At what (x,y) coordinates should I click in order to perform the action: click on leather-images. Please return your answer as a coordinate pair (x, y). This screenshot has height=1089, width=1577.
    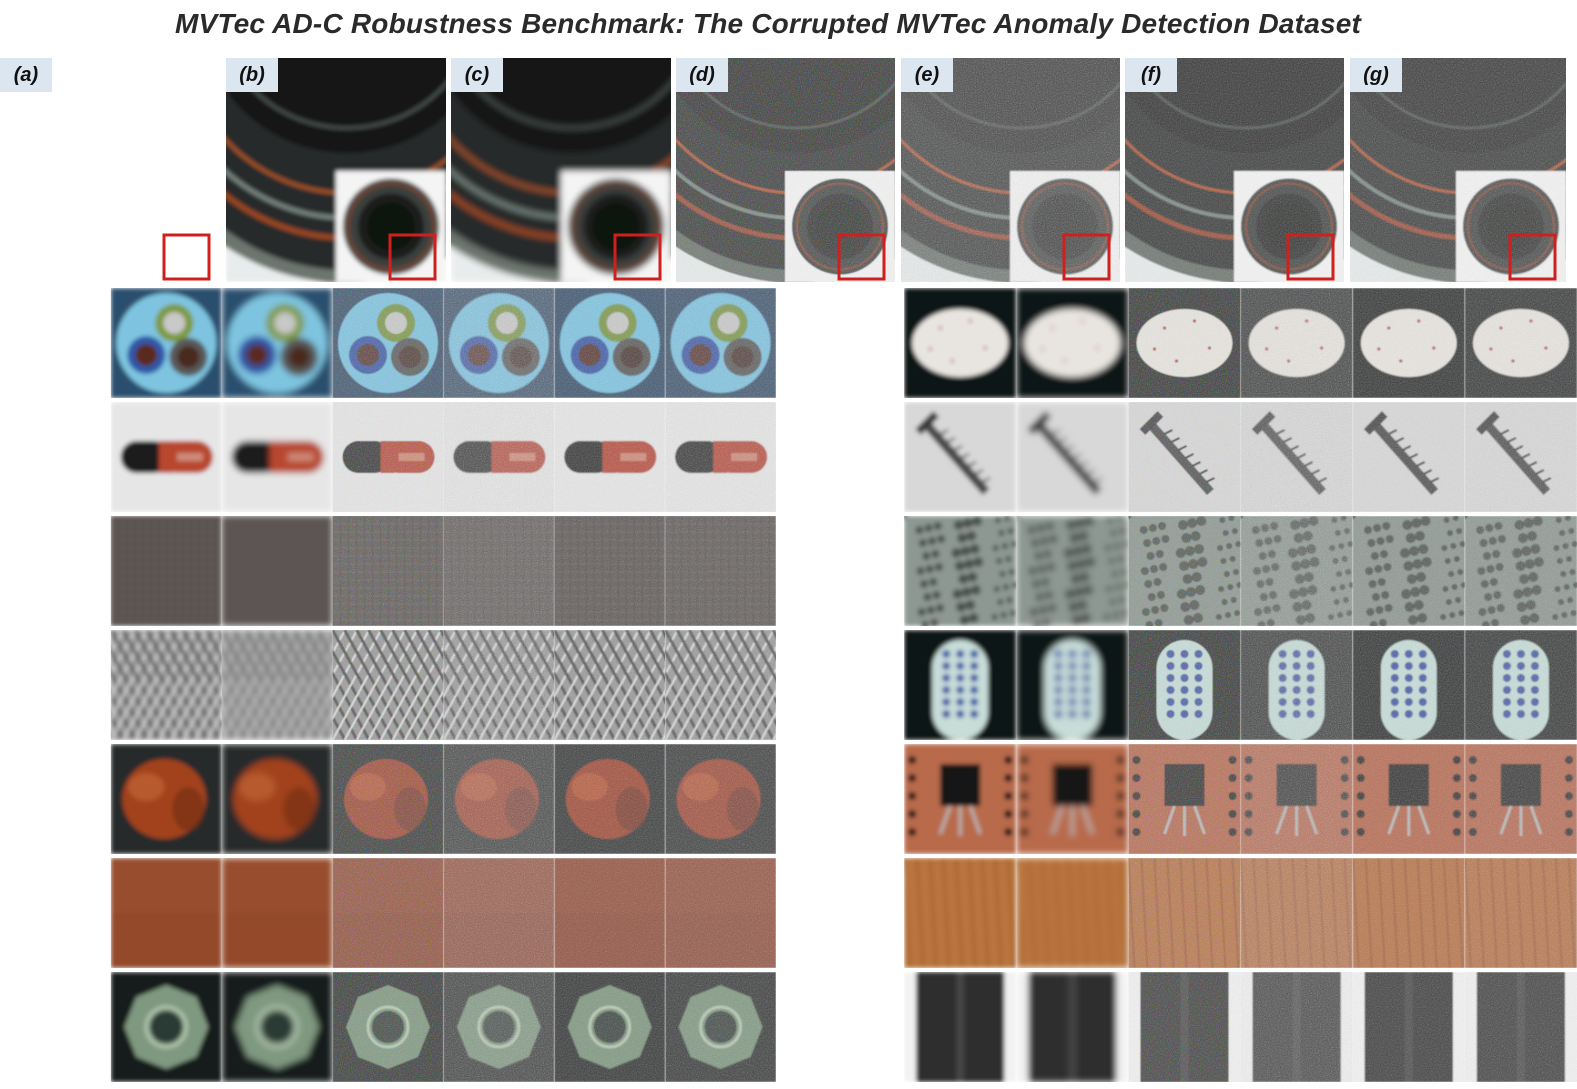
    Looking at the image, I should click on (388, 913).